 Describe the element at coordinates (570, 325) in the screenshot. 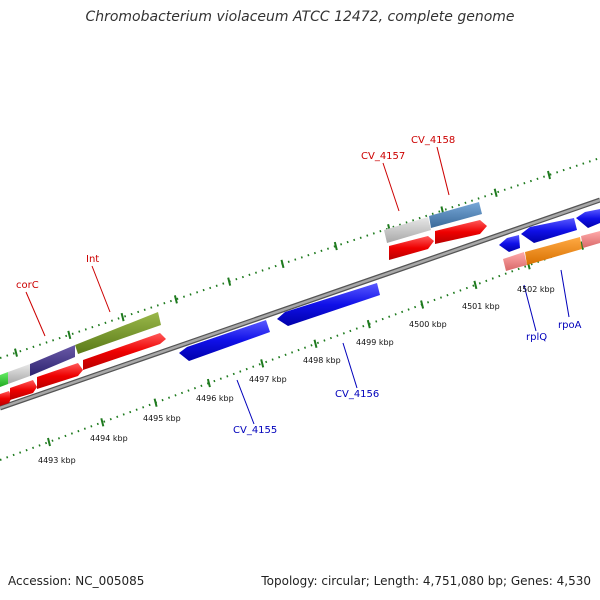

I see `gene-label-rpoa: rpoA` at that location.